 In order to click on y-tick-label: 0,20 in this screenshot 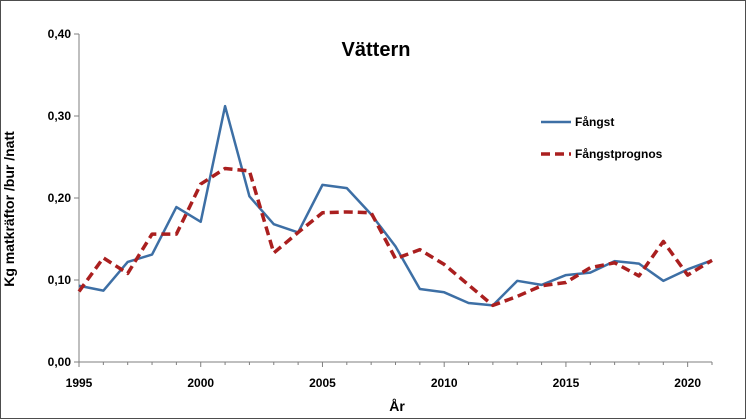, I will do `click(60, 198)`.